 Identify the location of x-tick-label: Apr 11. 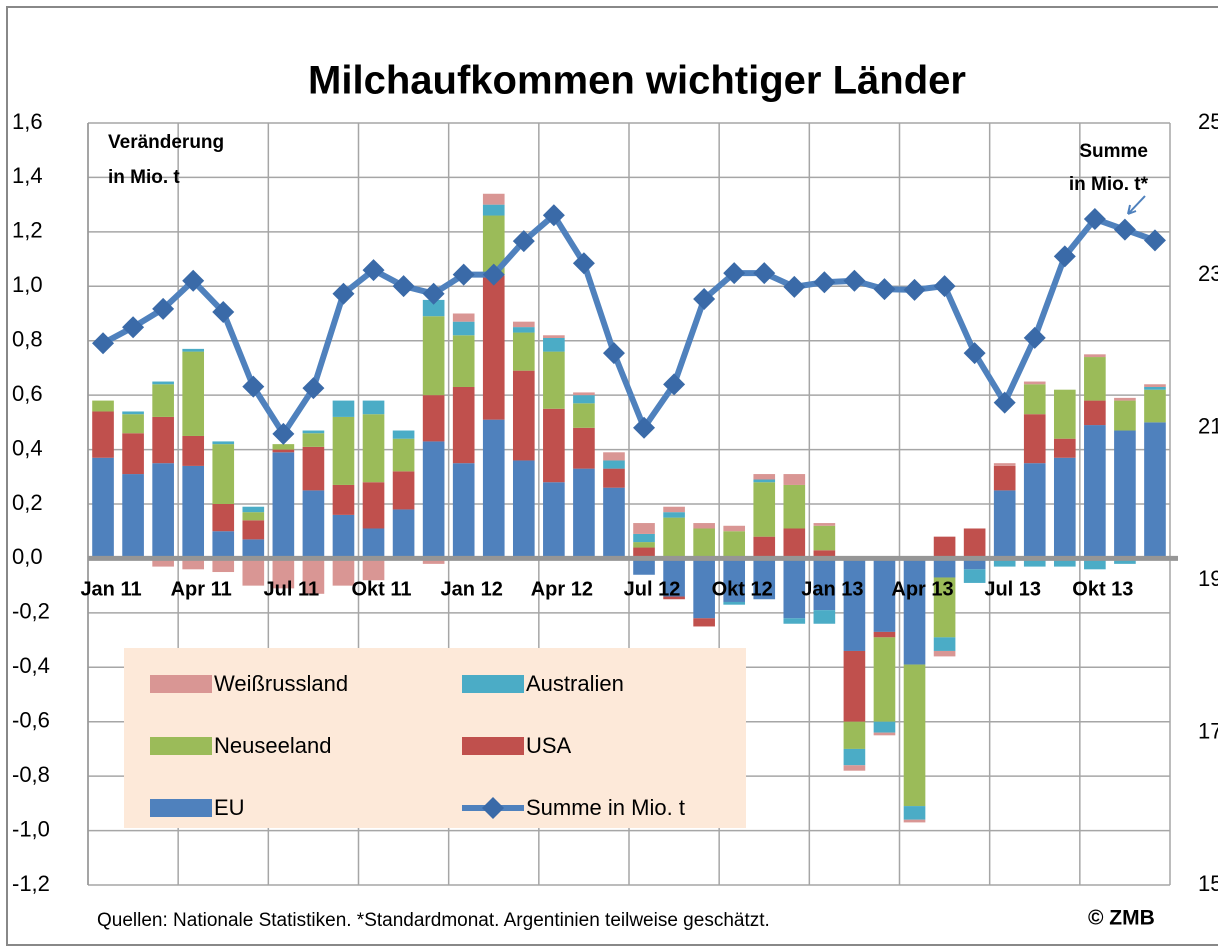
(201, 590).